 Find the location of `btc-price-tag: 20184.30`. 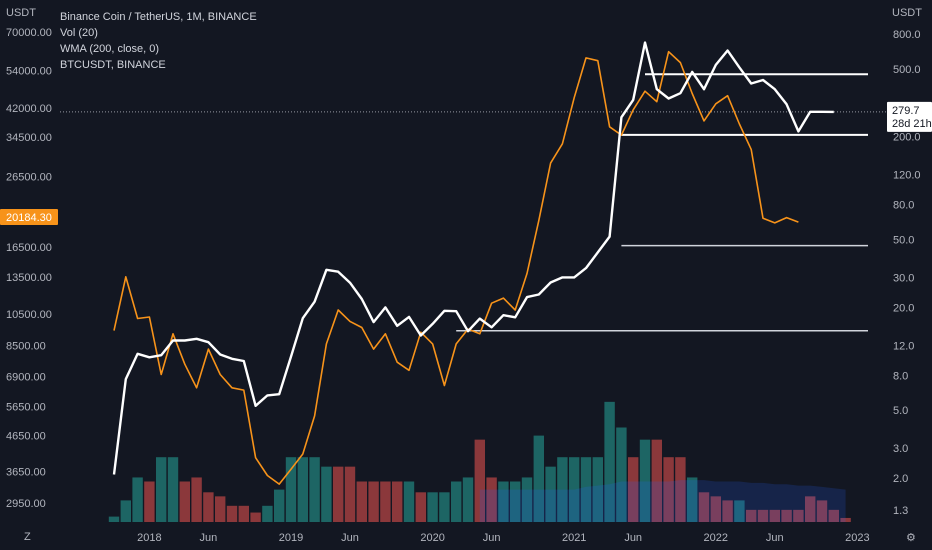

btc-price-tag: 20184.30 is located at coordinates (29, 216).